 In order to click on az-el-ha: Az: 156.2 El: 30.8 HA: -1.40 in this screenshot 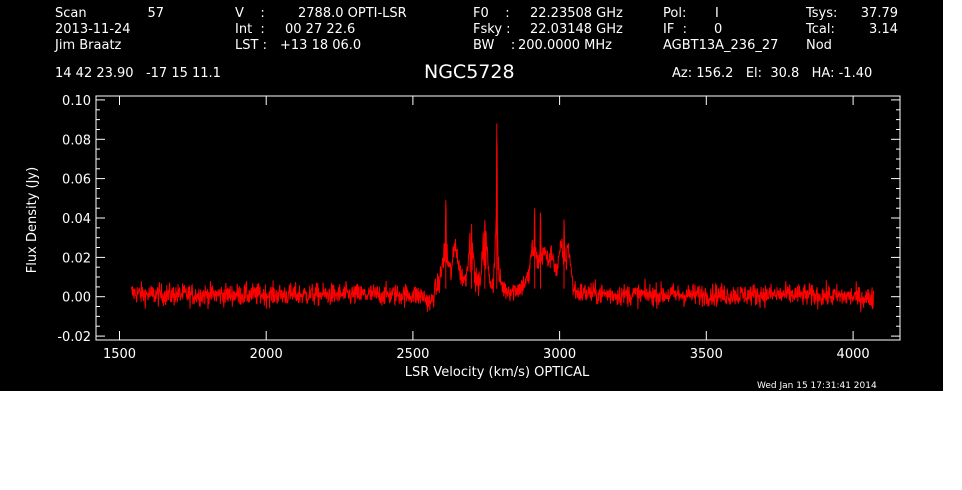, I will do `click(772, 73)`.